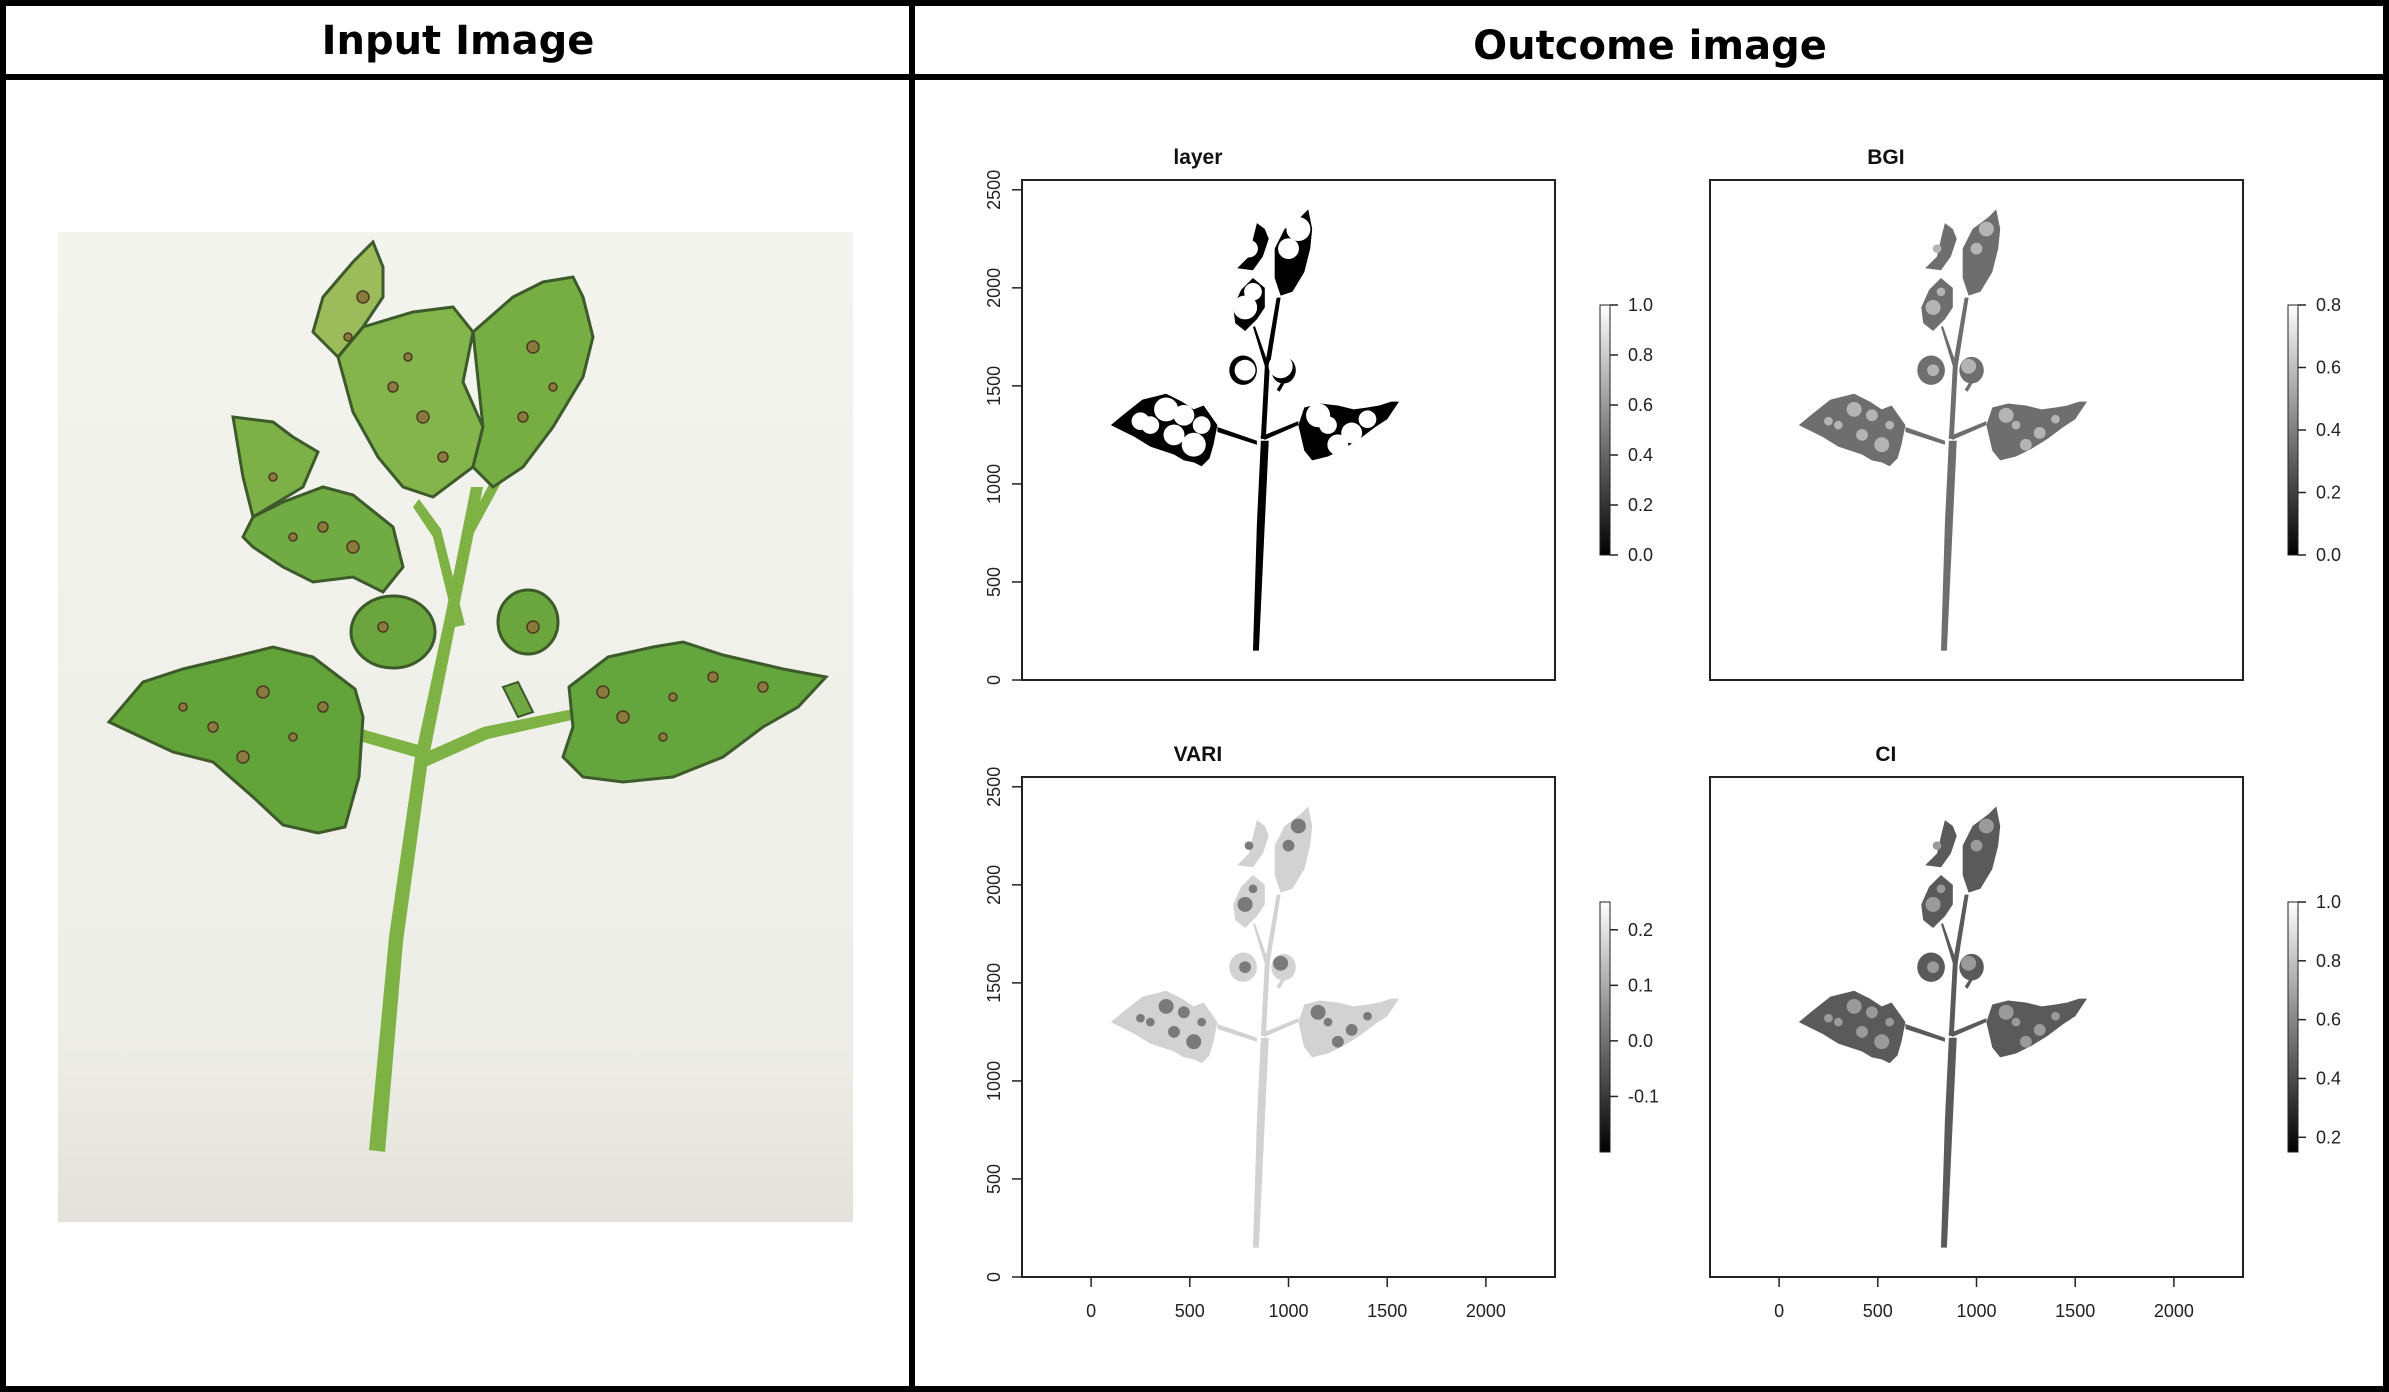  Describe the element at coordinates (1190, 1311) in the screenshot. I see `x-tick-label: 500` at that location.